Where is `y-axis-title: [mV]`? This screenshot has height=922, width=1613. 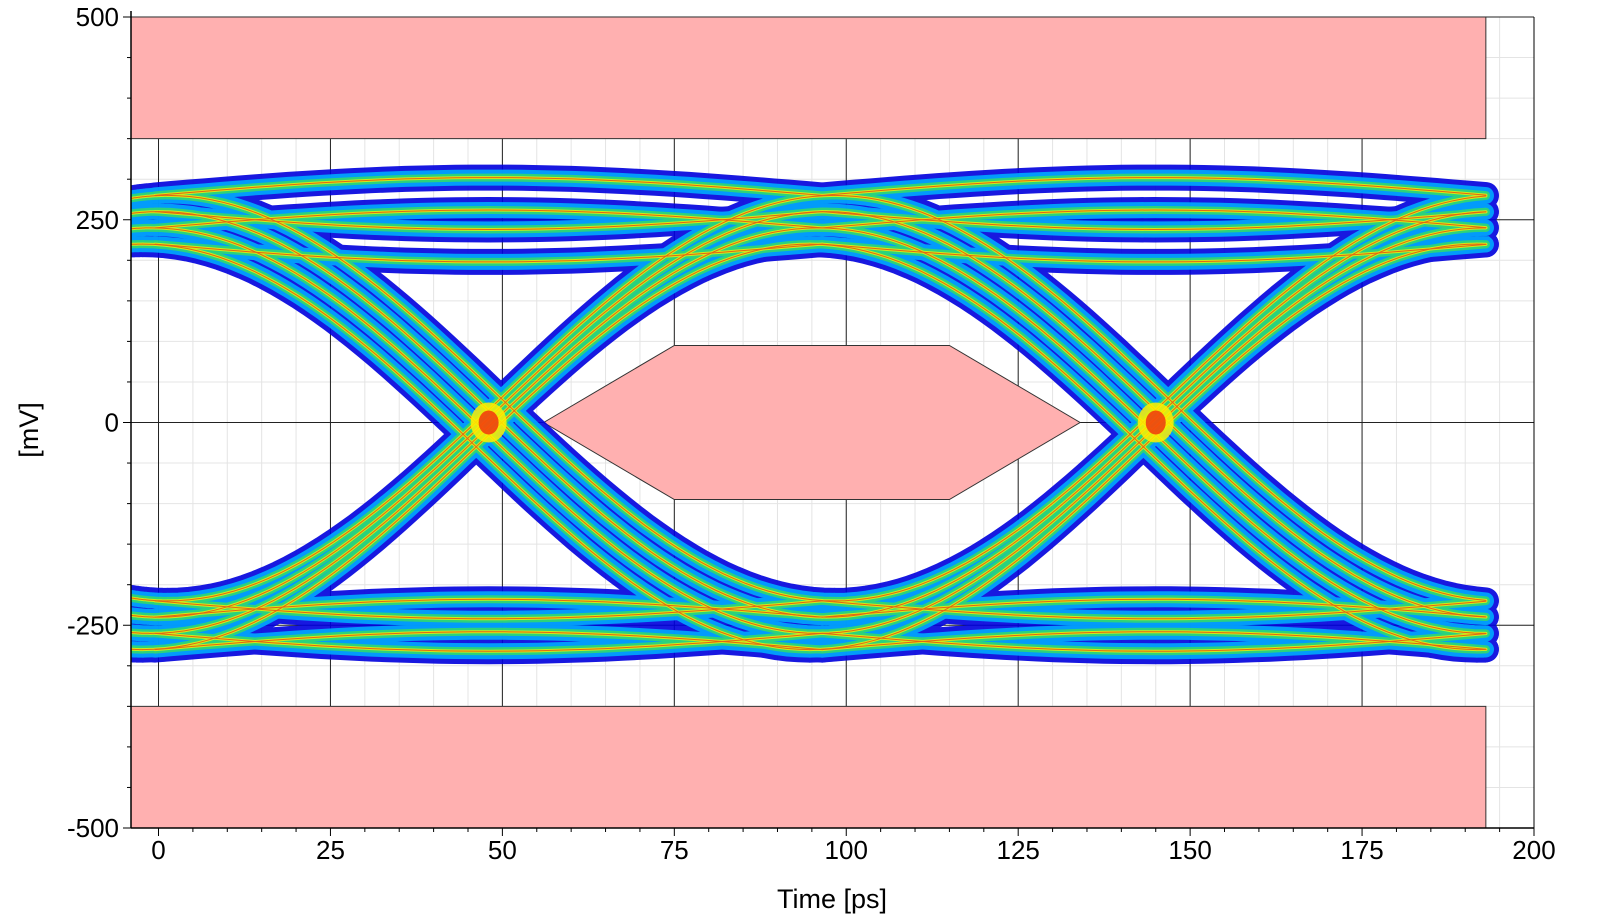 y-axis-title: [mV] is located at coordinates (29, 430).